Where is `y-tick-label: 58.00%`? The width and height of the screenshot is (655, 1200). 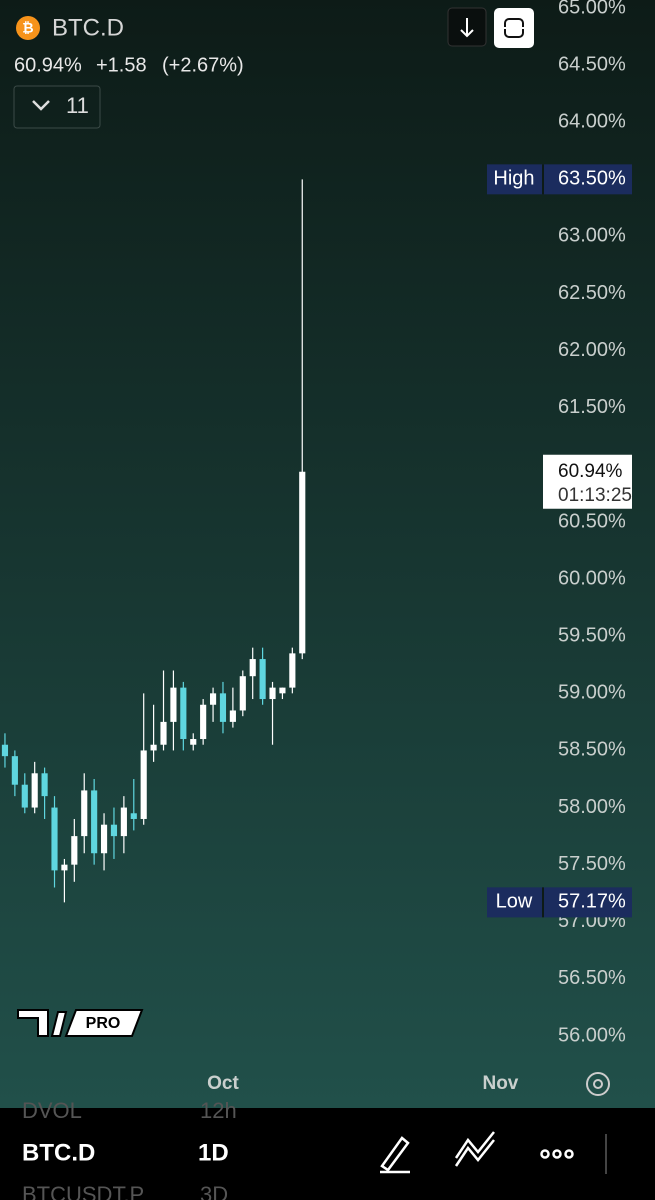
y-tick-label: 58.00% is located at coordinates (592, 807).